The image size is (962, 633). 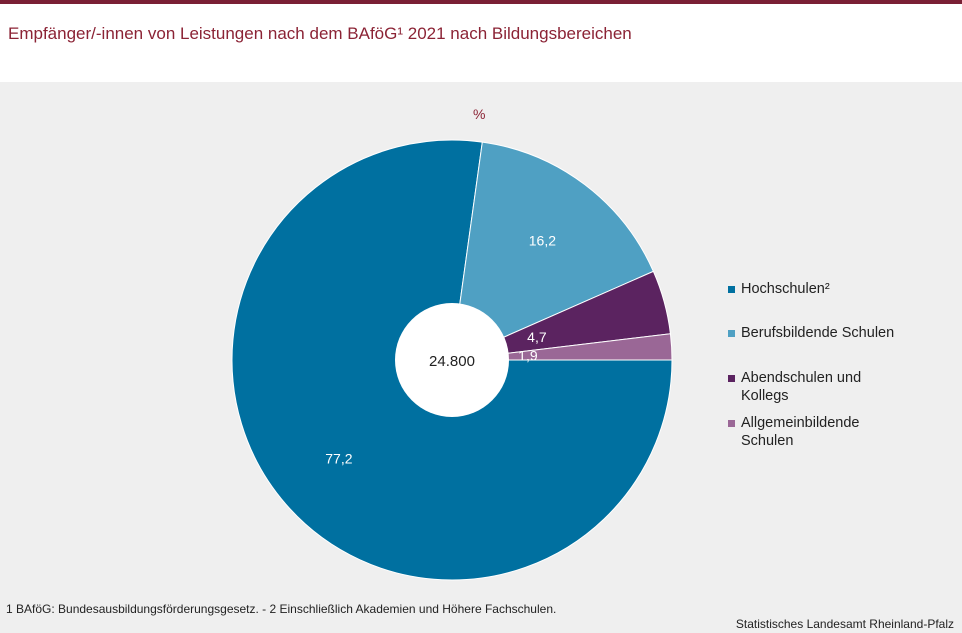 I want to click on center-total-label: 24.800, so click(x=452, y=361).